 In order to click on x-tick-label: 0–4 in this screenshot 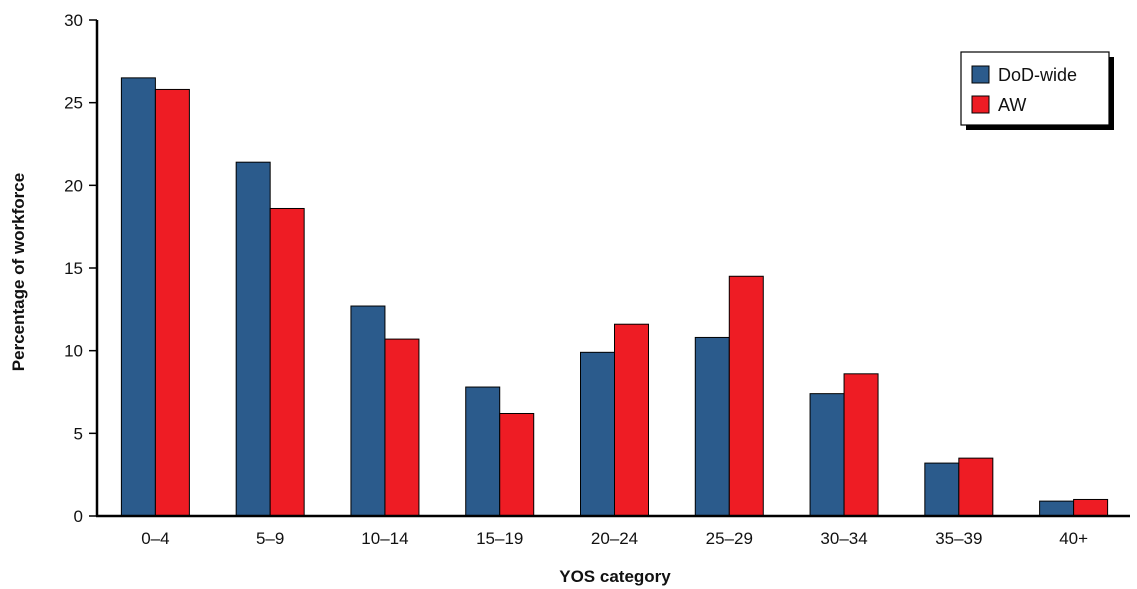, I will do `click(155, 538)`.